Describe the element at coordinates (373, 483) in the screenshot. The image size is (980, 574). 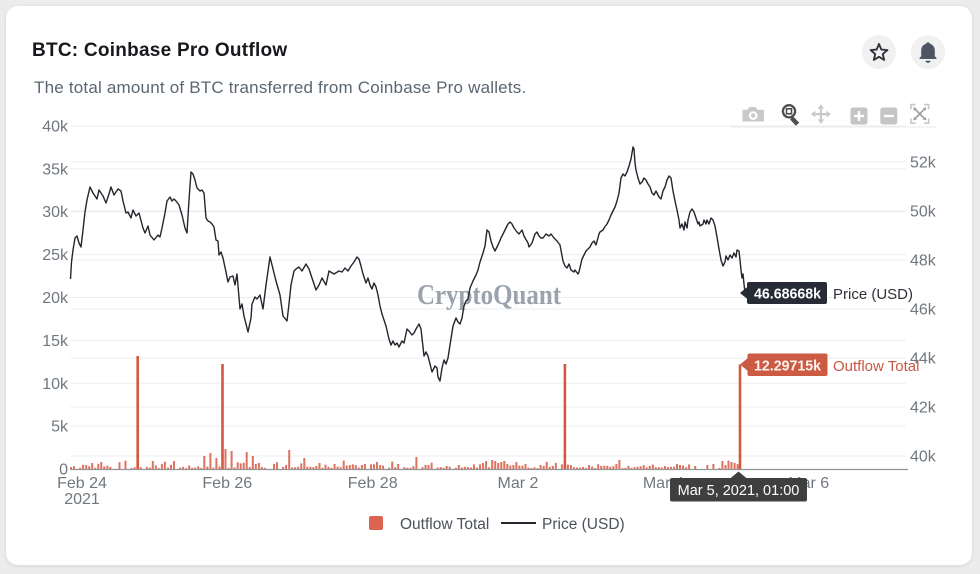
I see `svg-text: Feb 28` at that location.